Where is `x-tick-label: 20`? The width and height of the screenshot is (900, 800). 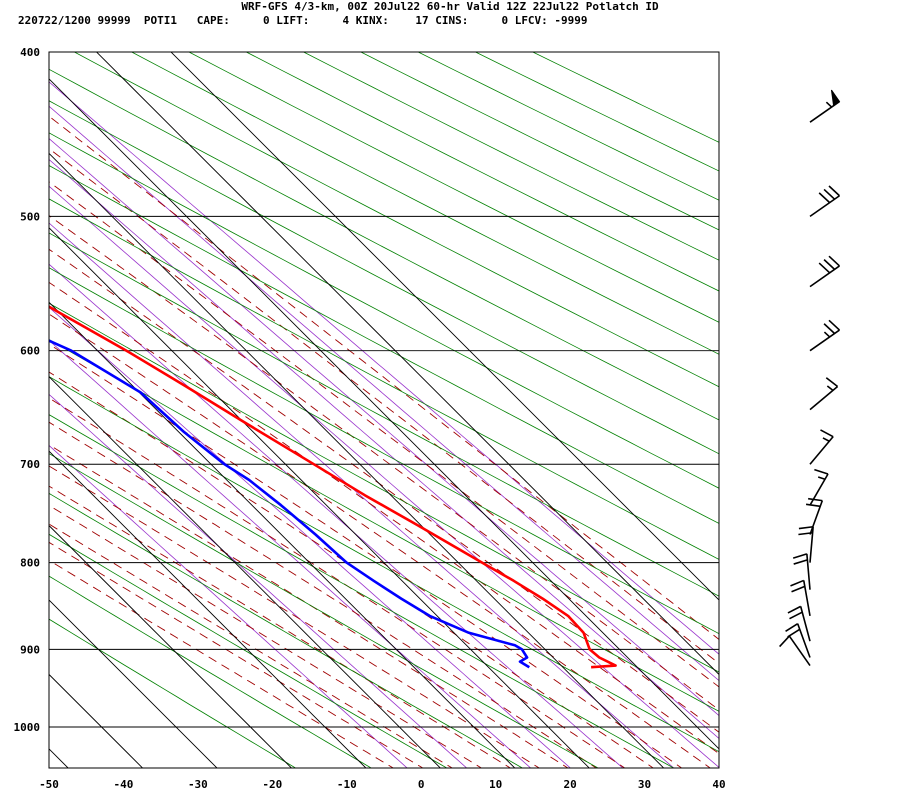
x-tick-label: 20 is located at coordinates (569, 784).